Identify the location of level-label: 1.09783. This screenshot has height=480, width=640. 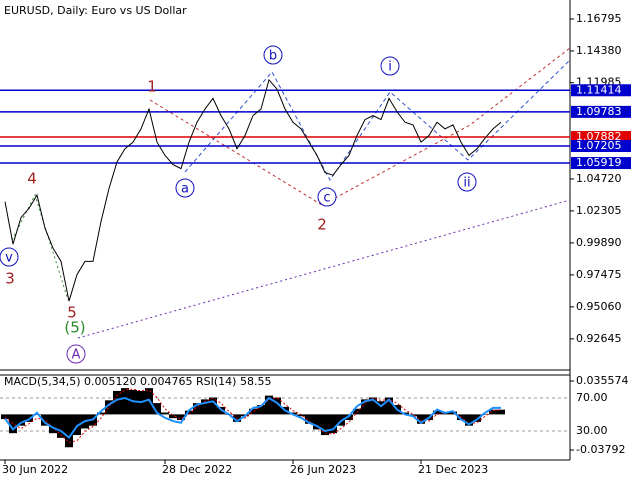
(599, 111).